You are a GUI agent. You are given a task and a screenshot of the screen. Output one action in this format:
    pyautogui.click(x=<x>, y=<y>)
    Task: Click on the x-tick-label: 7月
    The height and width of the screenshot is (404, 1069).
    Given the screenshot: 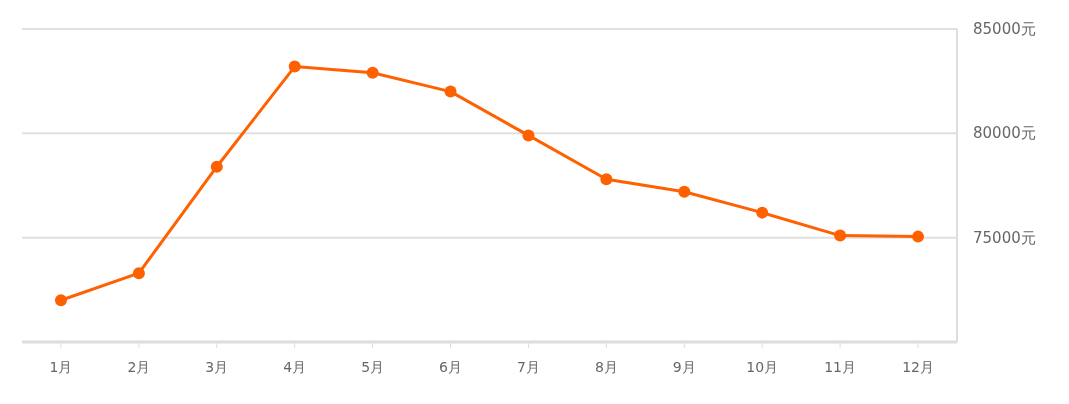 What is the action you would take?
    pyautogui.click(x=528, y=367)
    